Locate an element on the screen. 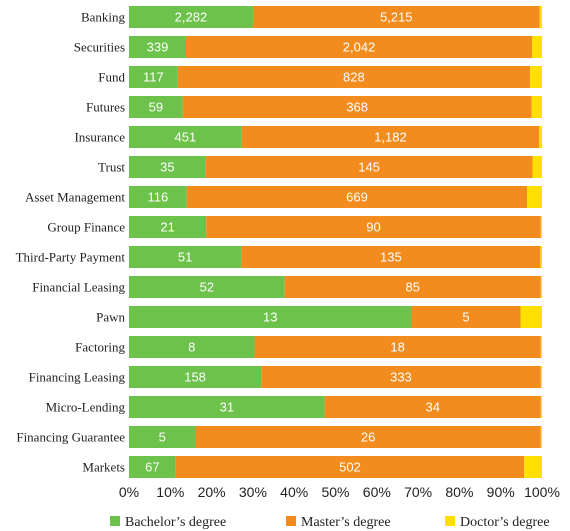  data-label-master: 18 is located at coordinates (397, 347).